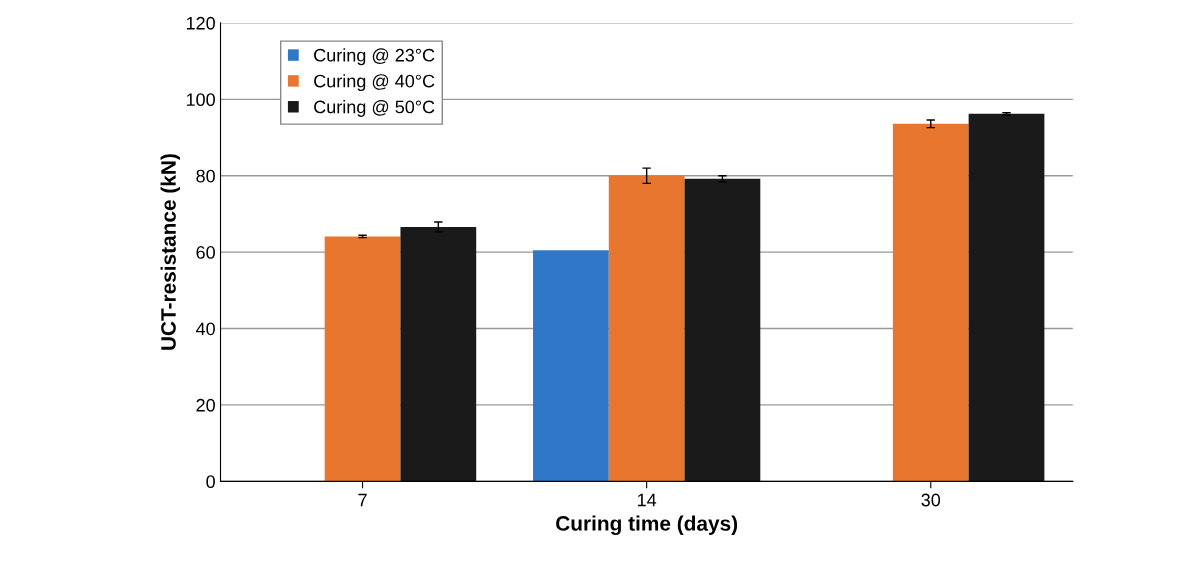 This screenshot has width=1192, height=573. I want to click on x-tick-label: 30, so click(931, 500).